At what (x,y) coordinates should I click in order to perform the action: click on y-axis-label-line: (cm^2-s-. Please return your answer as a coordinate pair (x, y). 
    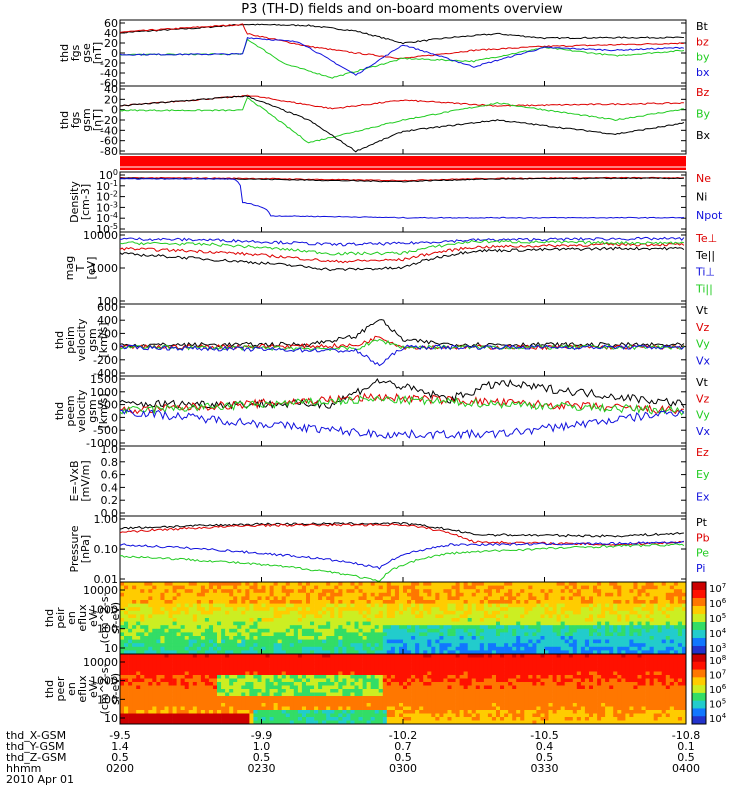
    Looking at the image, I should click on (104, 618).